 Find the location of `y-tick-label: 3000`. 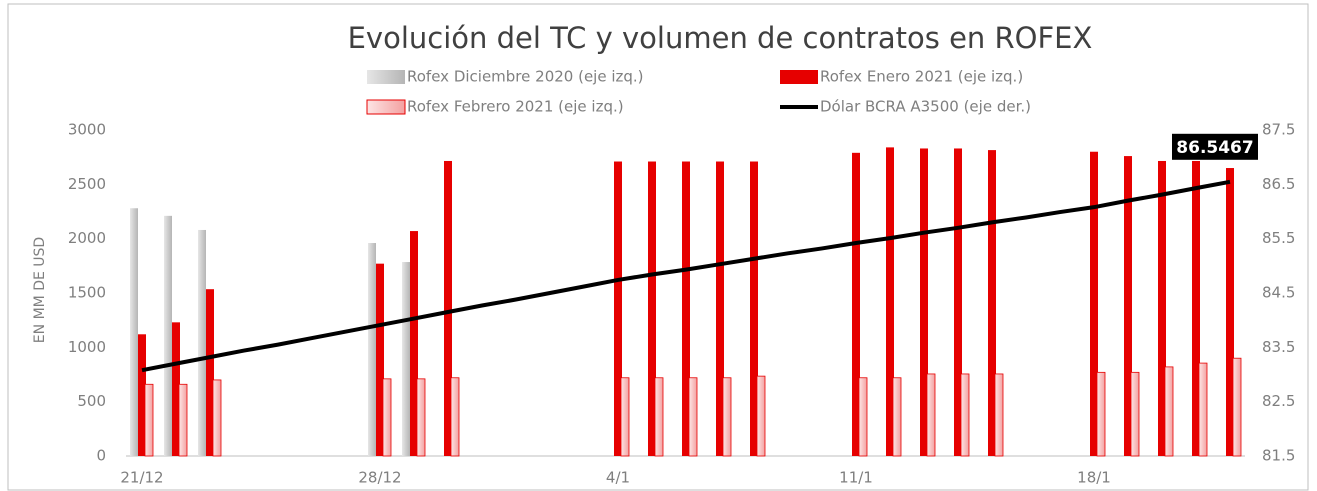

y-tick-label: 3000 is located at coordinates (87, 130).